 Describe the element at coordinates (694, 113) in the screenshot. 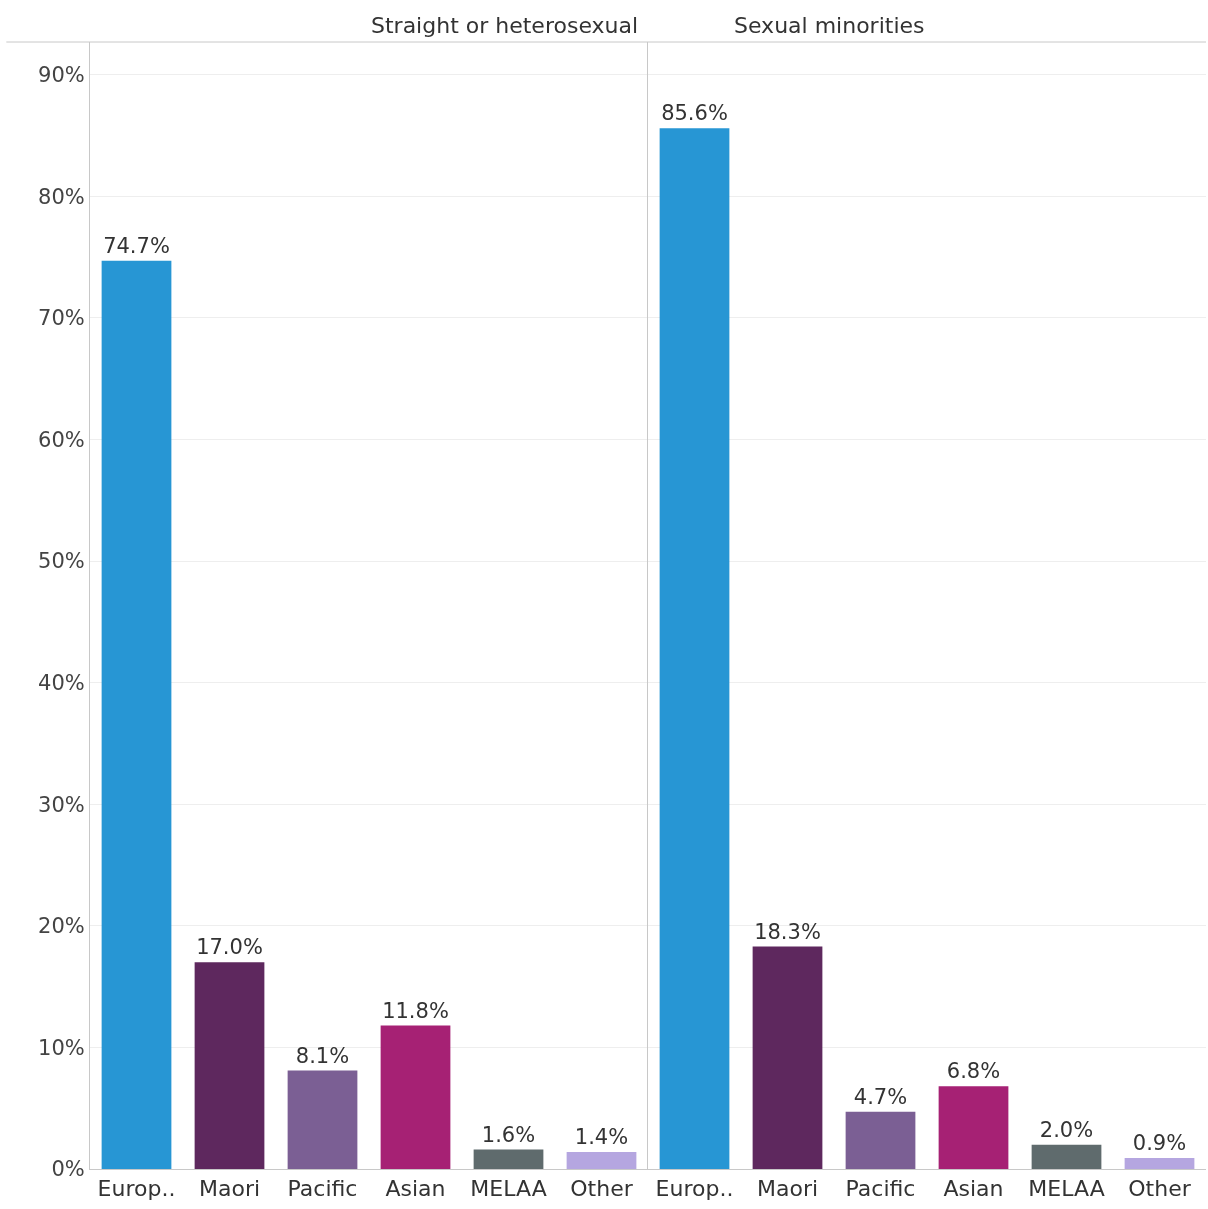

I see `data-label: 85.6%` at that location.